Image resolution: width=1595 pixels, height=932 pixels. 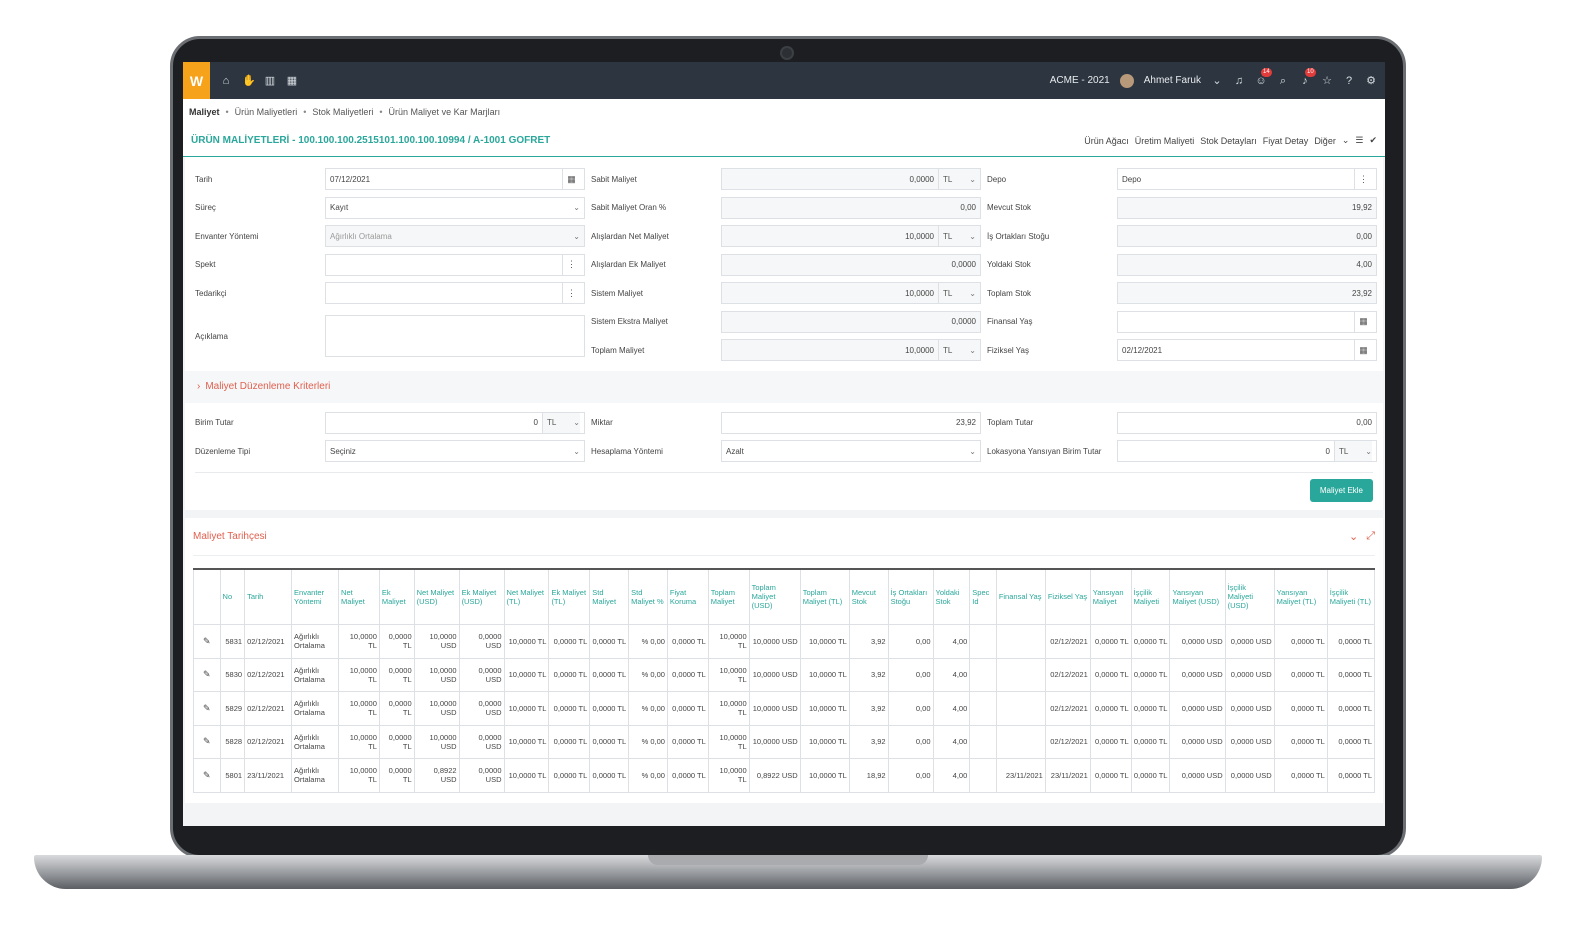 What do you see at coordinates (648, 596) in the screenshot?
I see `column-header: Std Maliyet %` at bounding box center [648, 596].